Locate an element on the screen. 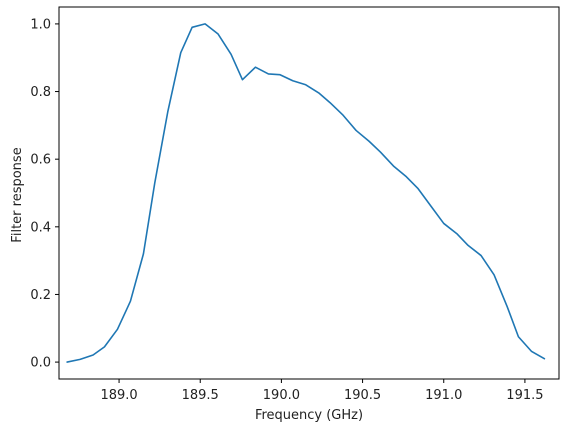  x-tick-label: 191.0 is located at coordinates (443, 395).